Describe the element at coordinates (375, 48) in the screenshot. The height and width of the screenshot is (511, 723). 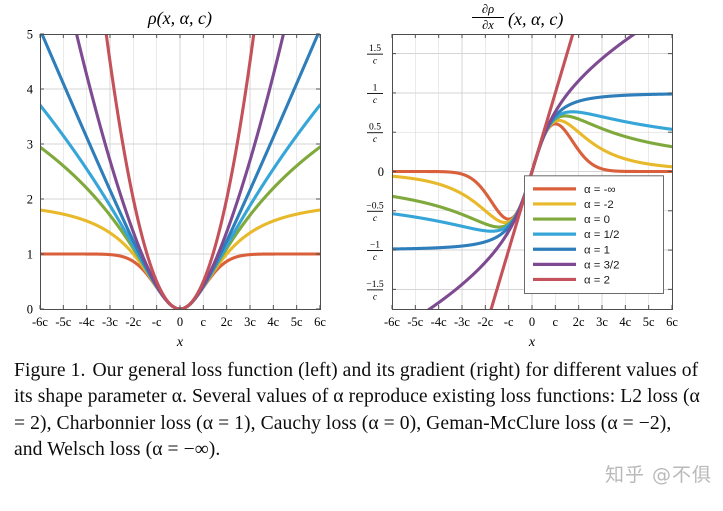
I see `y-tick-label-numerator: 1.5` at that location.